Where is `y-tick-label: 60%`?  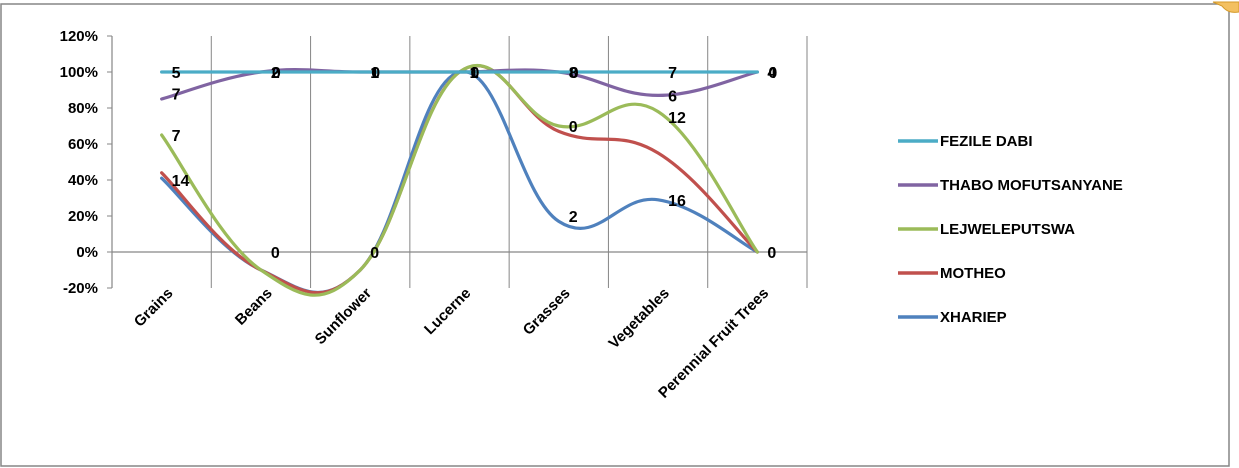
y-tick-label: 60% is located at coordinates (83, 144).